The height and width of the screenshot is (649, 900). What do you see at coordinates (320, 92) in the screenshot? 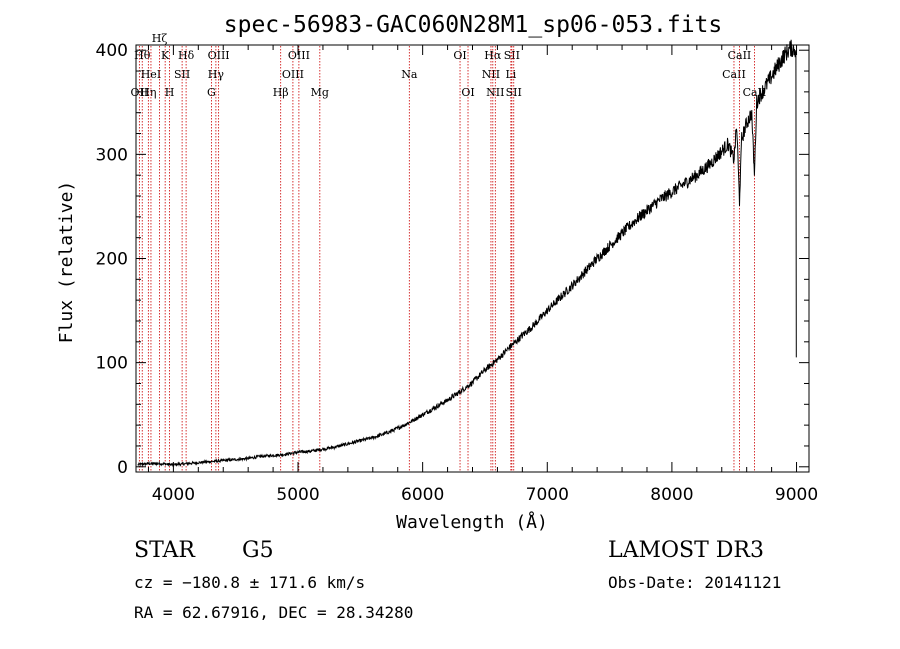
I see `line-label-15: Mg` at bounding box center [320, 92].